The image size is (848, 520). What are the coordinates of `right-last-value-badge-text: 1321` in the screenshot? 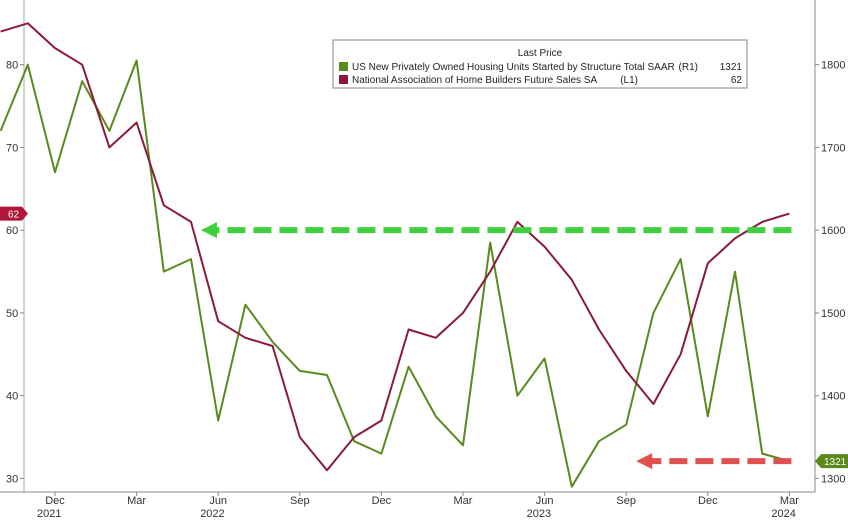 It's located at (835, 462).